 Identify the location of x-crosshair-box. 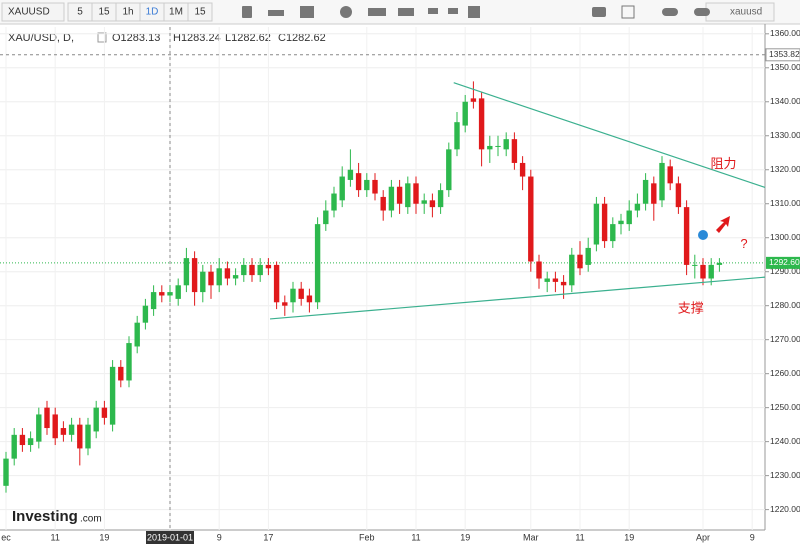
(170, 537).